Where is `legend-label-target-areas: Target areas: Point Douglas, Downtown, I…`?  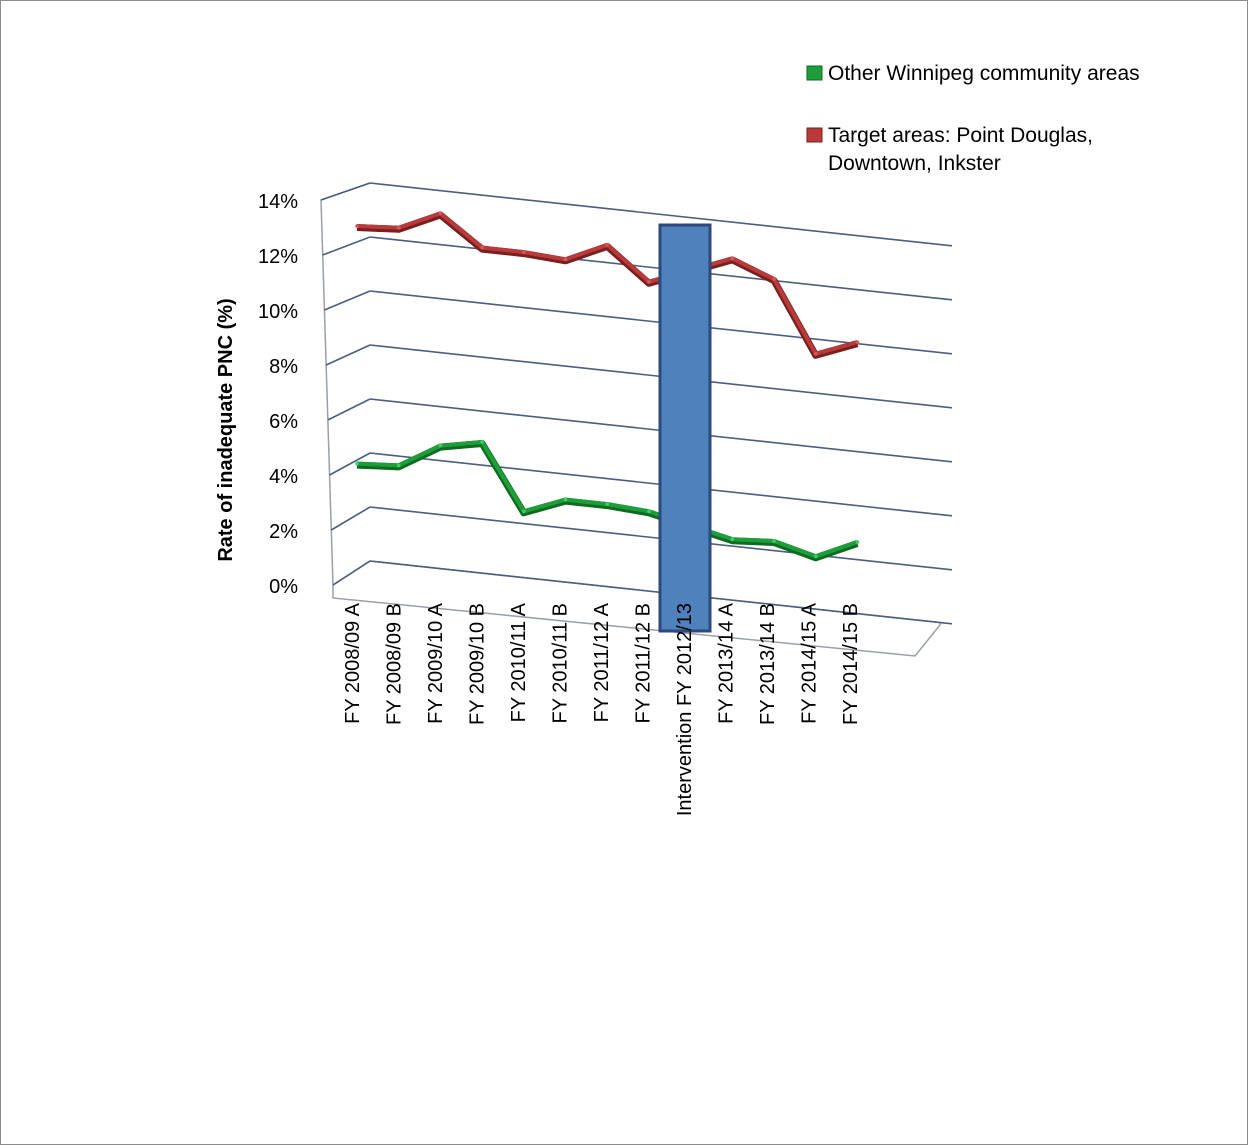
legend-label-target-areas: Target areas: Point Douglas, Downtown, I… is located at coordinates (963, 149).